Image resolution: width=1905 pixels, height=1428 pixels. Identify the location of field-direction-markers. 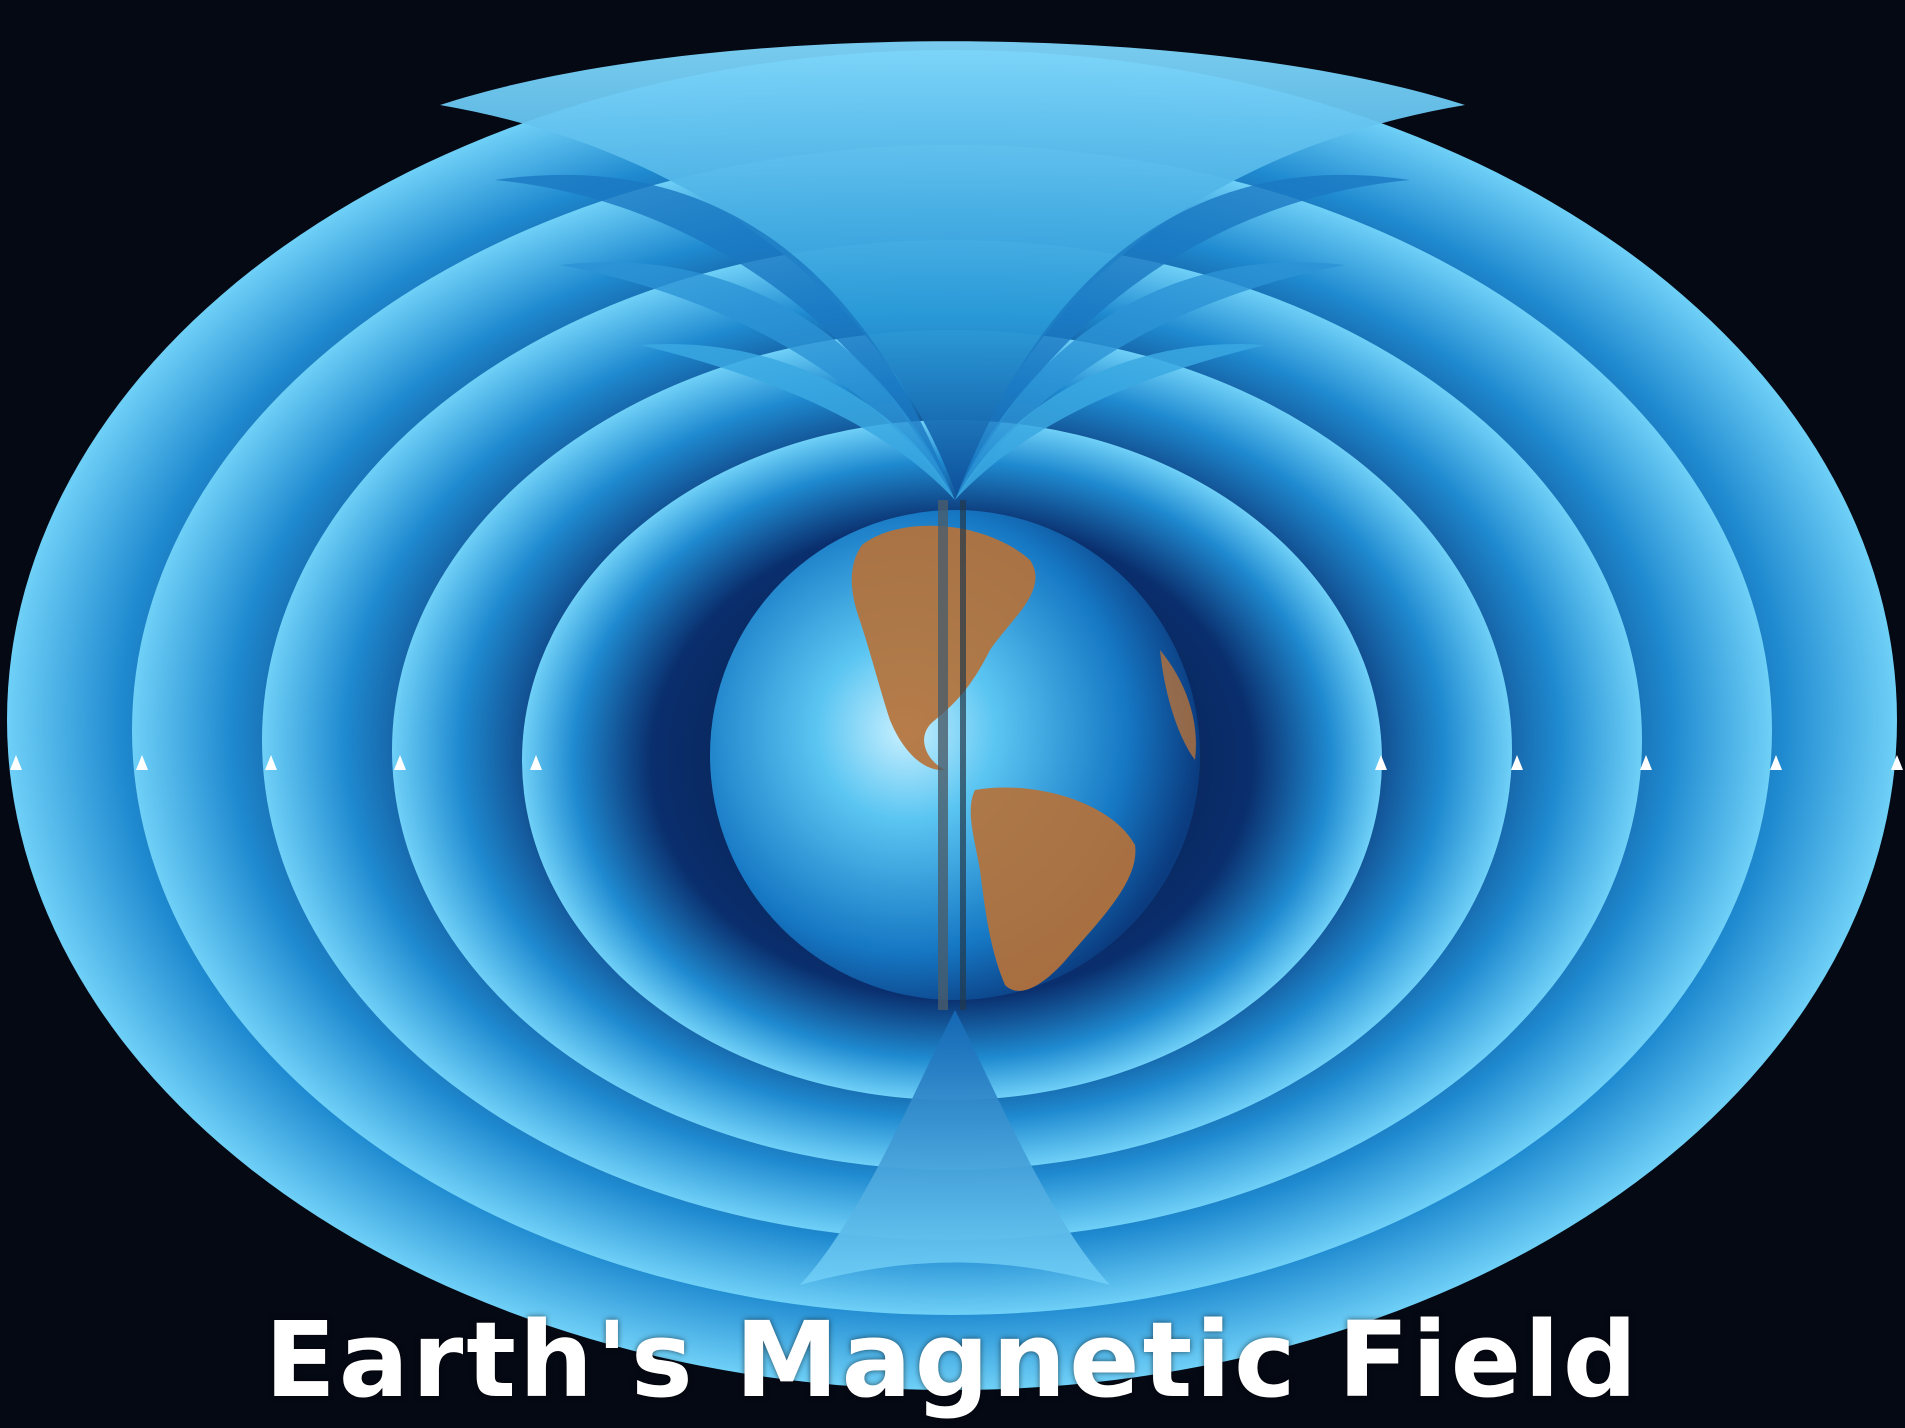
(956, 762).